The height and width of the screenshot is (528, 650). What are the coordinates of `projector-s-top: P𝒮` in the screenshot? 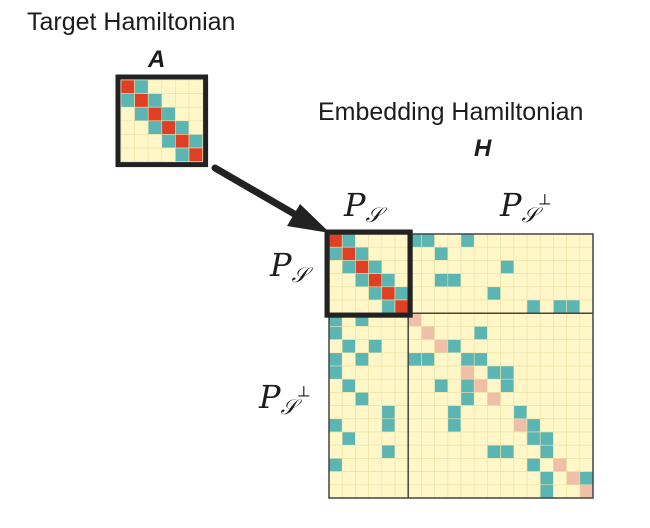 It's located at (363, 207).